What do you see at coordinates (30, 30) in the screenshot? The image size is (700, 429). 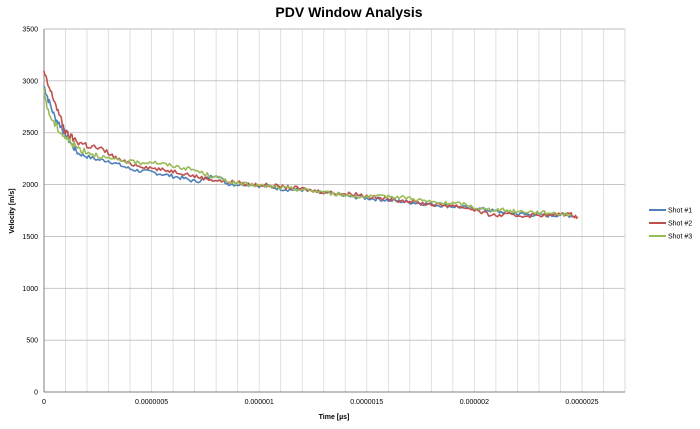 I see `y-tick-label: 3500` at bounding box center [30, 30].